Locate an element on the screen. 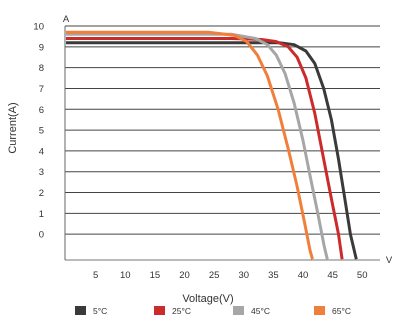 The image size is (393, 322). y-tick-label: 5 is located at coordinates (41, 131).